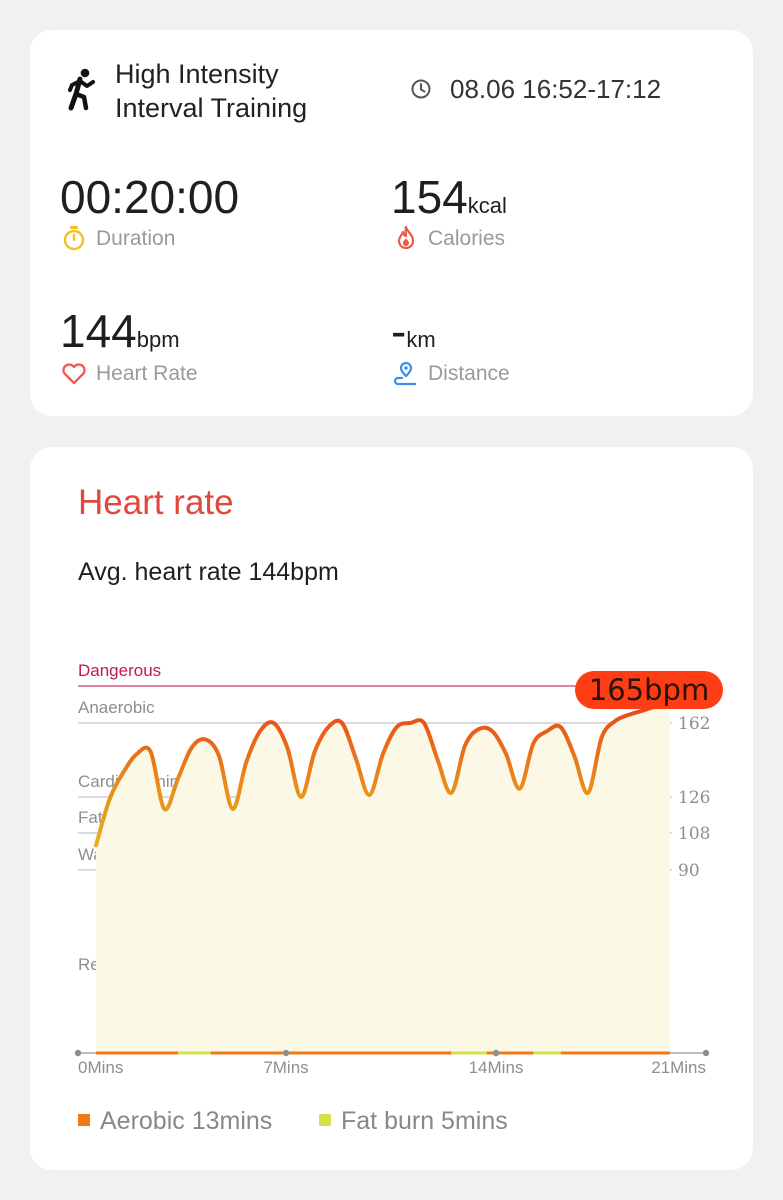 This screenshot has height=1200, width=783. Describe the element at coordinates (487, 205) in the screenshot. I see `calories-unit: kcal` at that location.